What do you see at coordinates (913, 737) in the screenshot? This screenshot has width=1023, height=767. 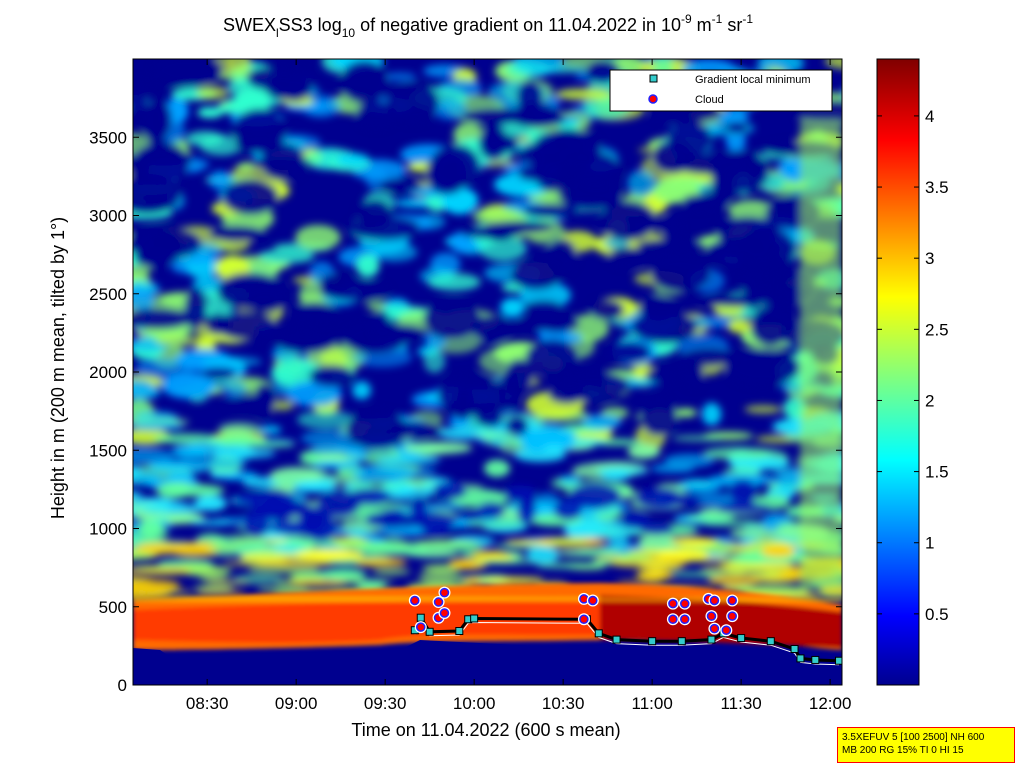 I see `info-line-1: 3.5XEFUV 5 [100 2500] NH 600` at bounding box center [913, 737].